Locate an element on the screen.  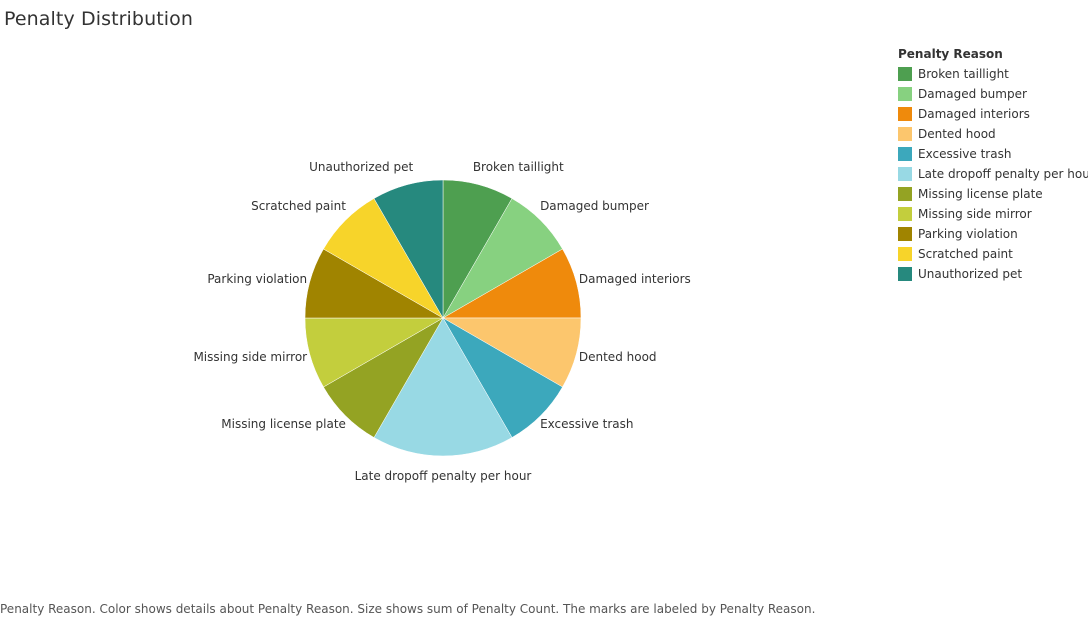
slice-label-missing-side-mirror: Missing side mirror is located at coordinates (250, 357).